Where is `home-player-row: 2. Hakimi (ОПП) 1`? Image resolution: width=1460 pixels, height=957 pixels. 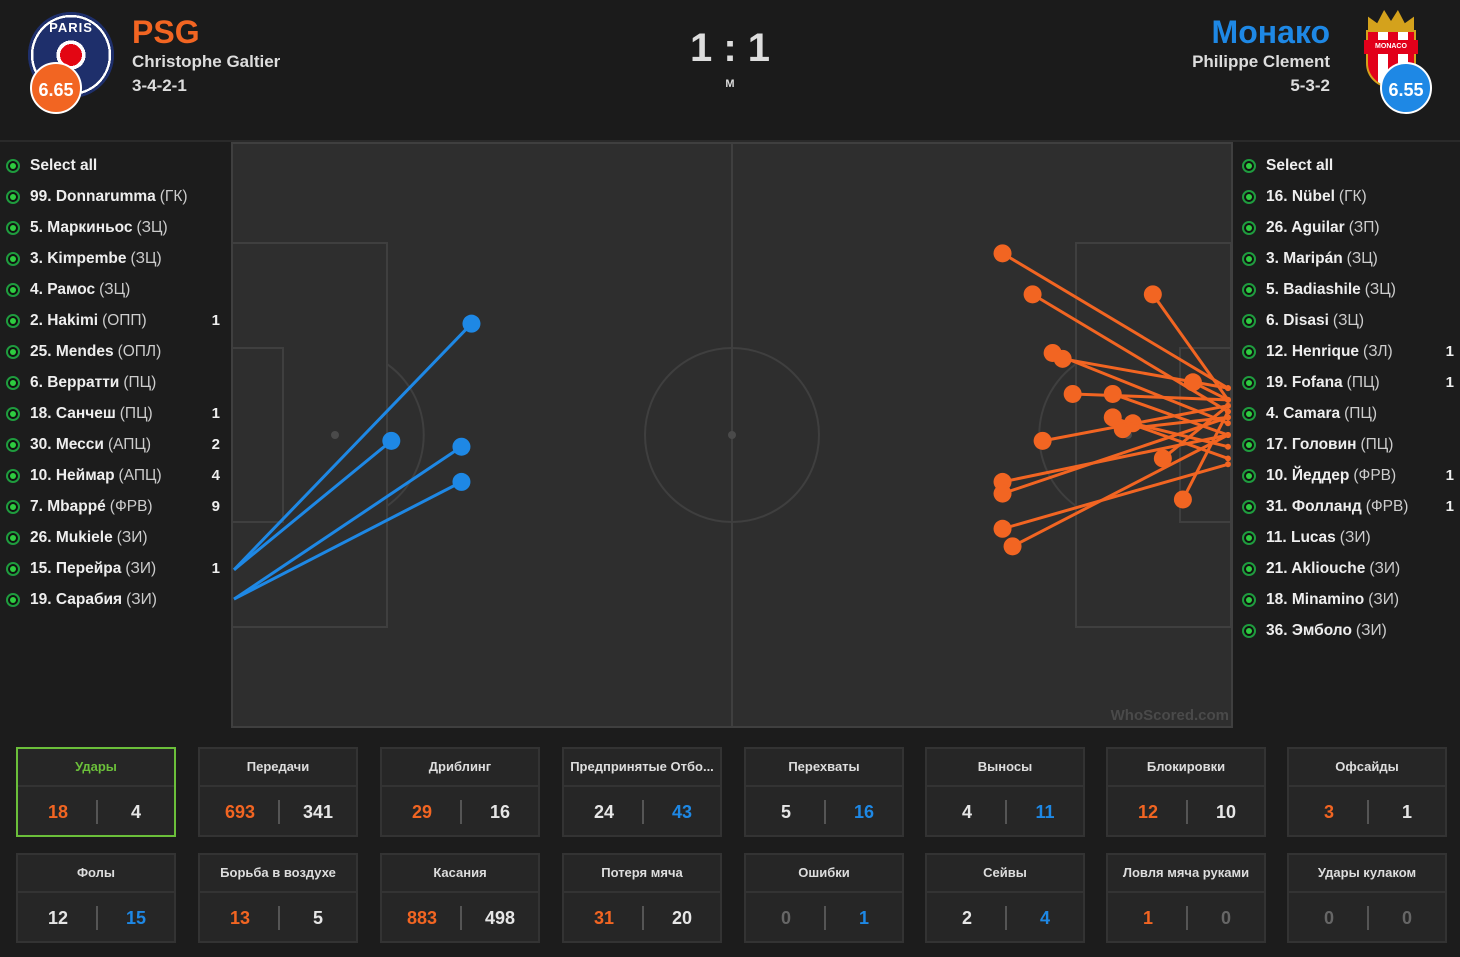
home-player-row: 2. Hakimi (ОПП) 1 is located at coordinates (116, 320).